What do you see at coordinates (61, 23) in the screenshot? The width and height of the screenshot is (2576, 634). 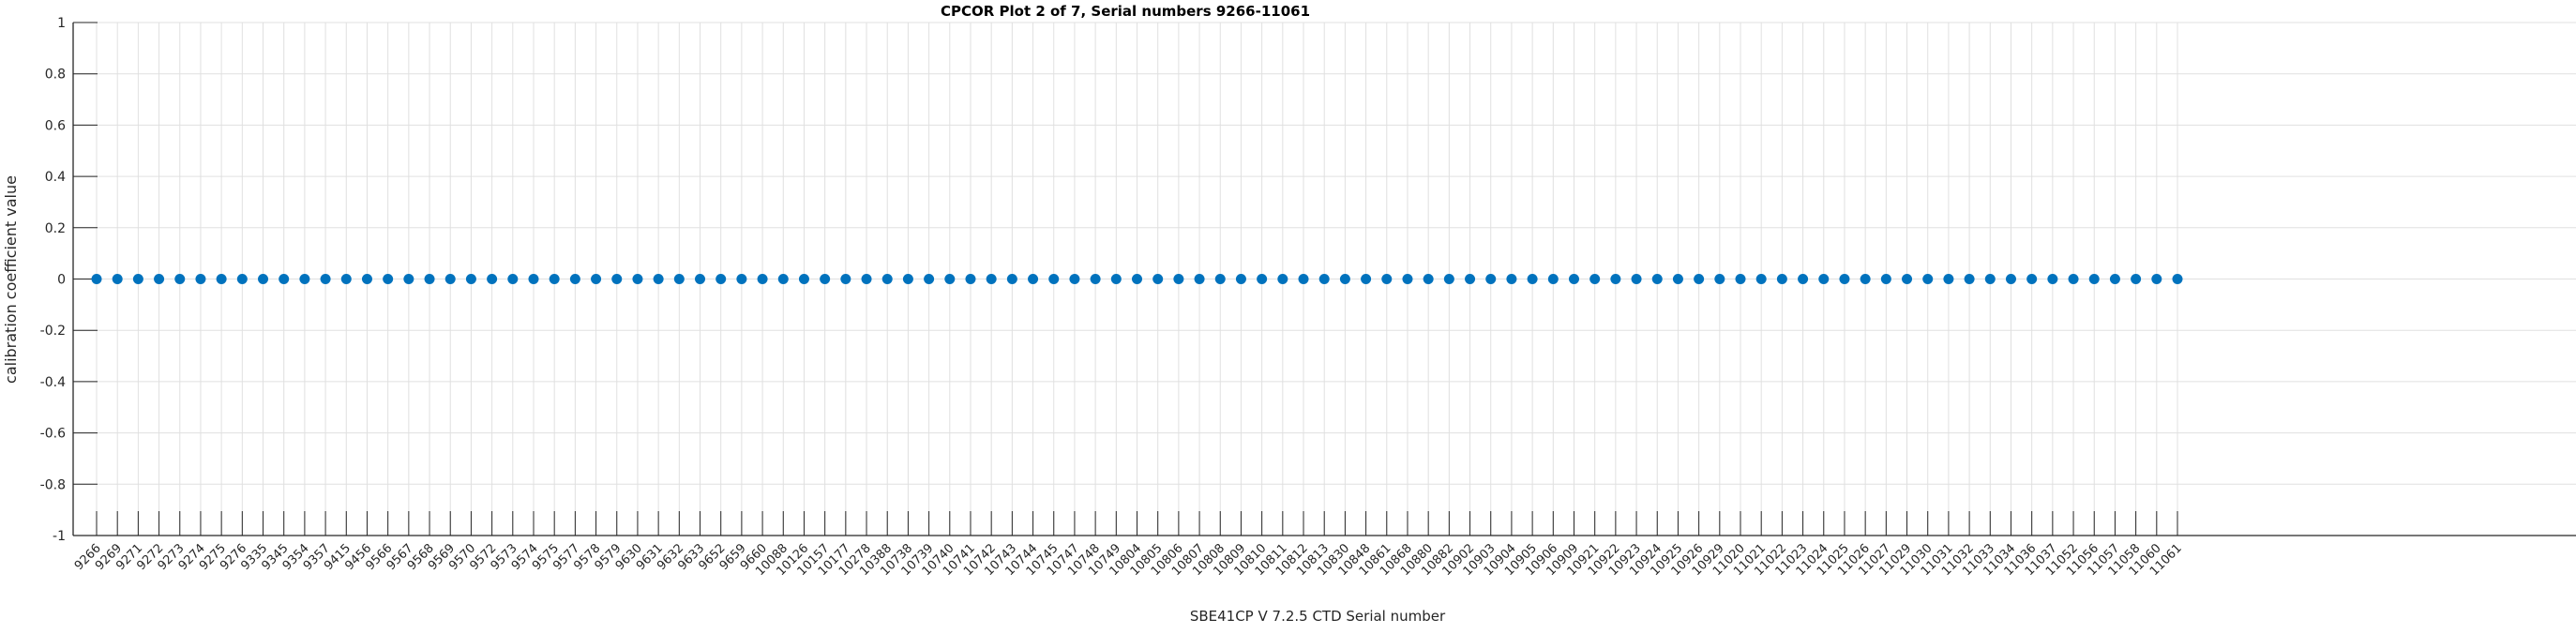 I see `y-tick-label: 1` at bounding box center [61, 23].